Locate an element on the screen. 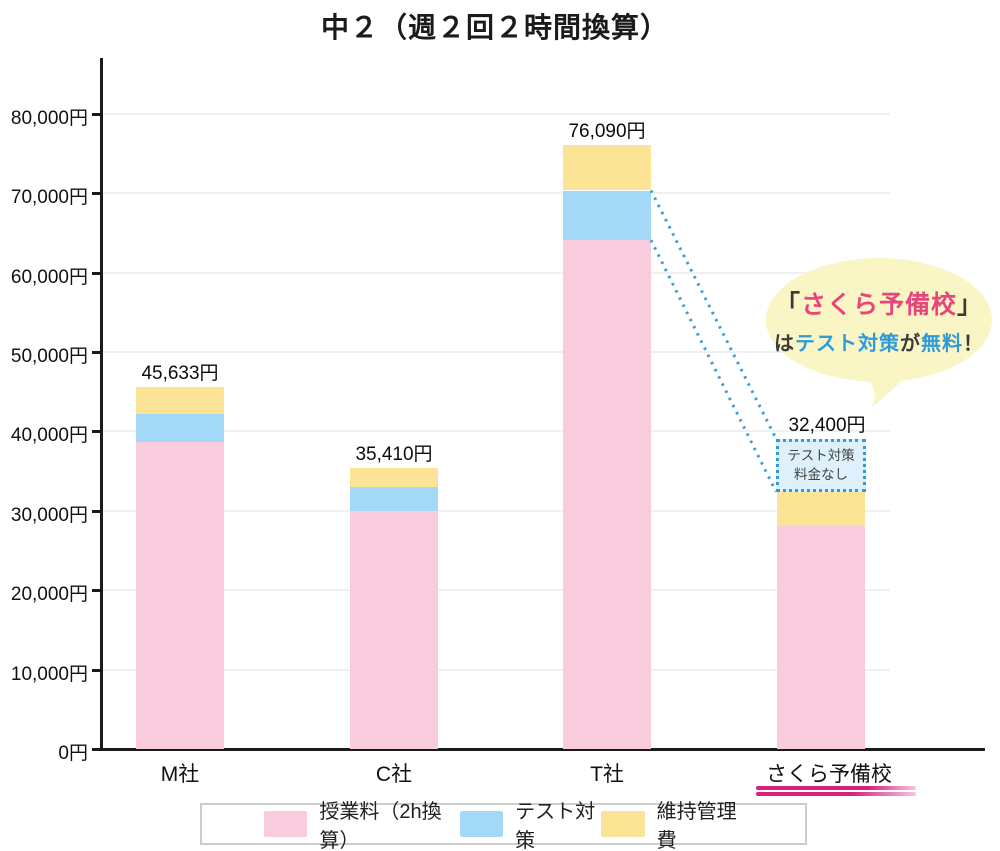  y-tick-label: 40,000円 is located at coordinates (49, 436).